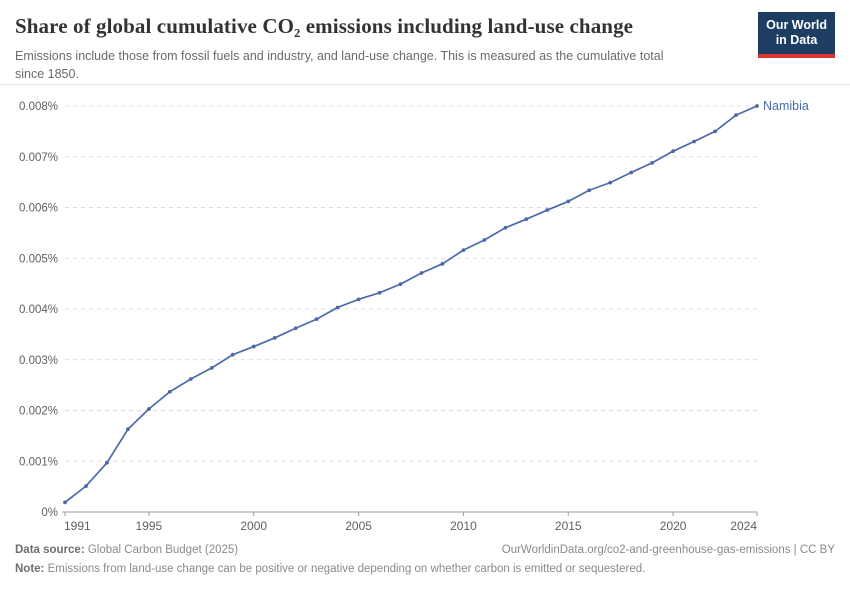  I want to click on x-axis-tick-label: 2000, so click(253, 526).